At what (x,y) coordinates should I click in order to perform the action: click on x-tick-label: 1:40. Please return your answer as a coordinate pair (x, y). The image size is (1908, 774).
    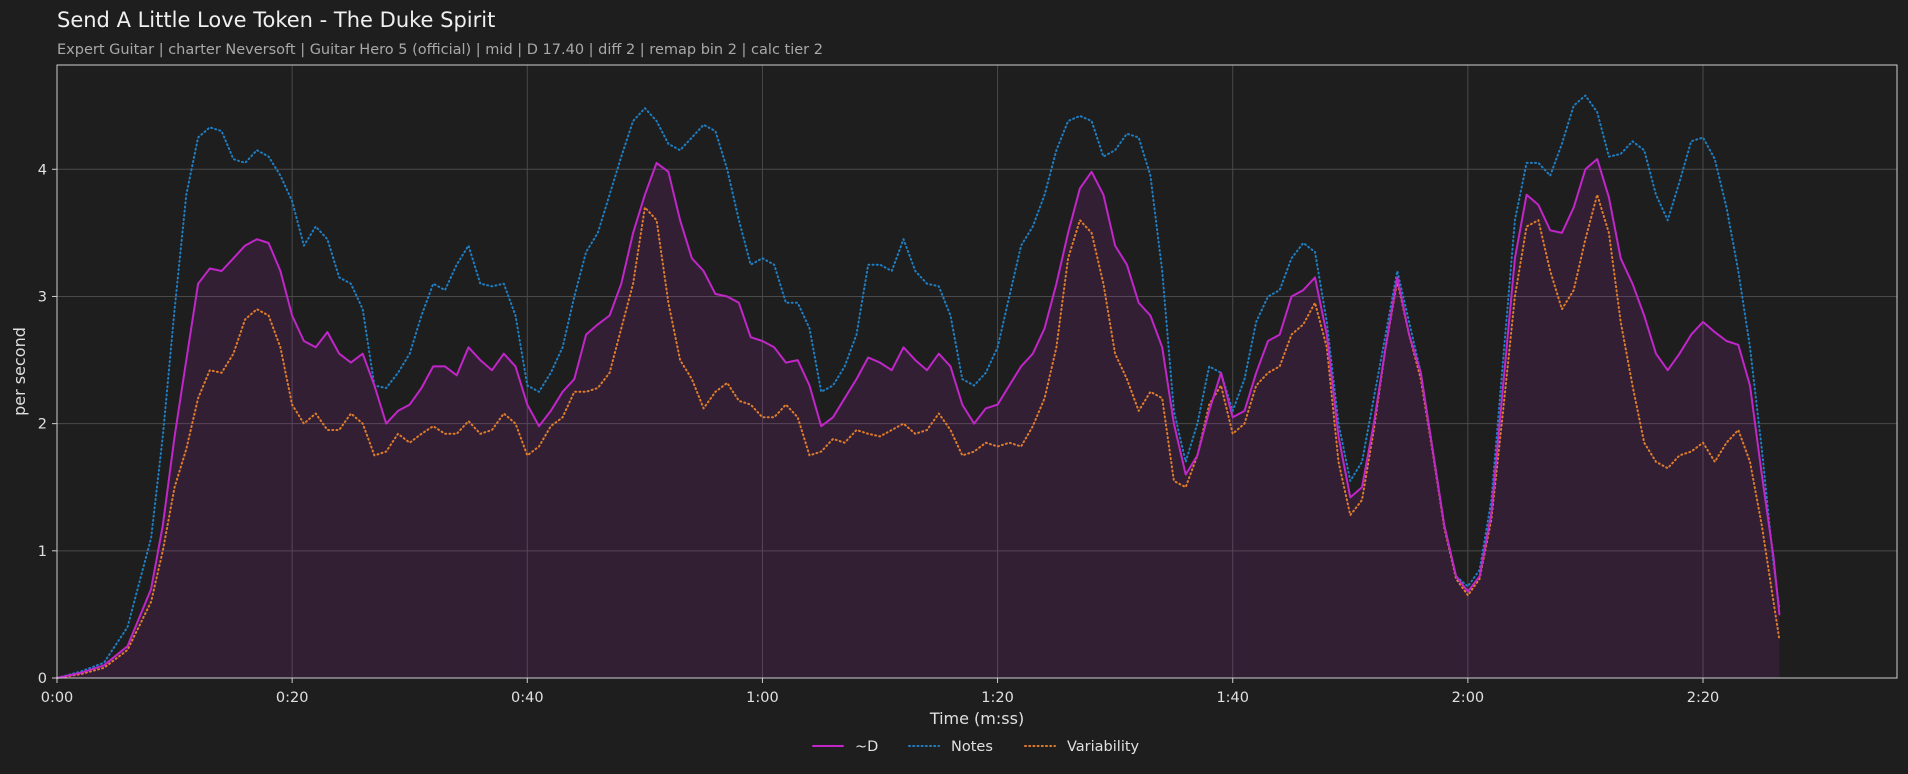
    Looking at the image, I should click on (1232, 698).